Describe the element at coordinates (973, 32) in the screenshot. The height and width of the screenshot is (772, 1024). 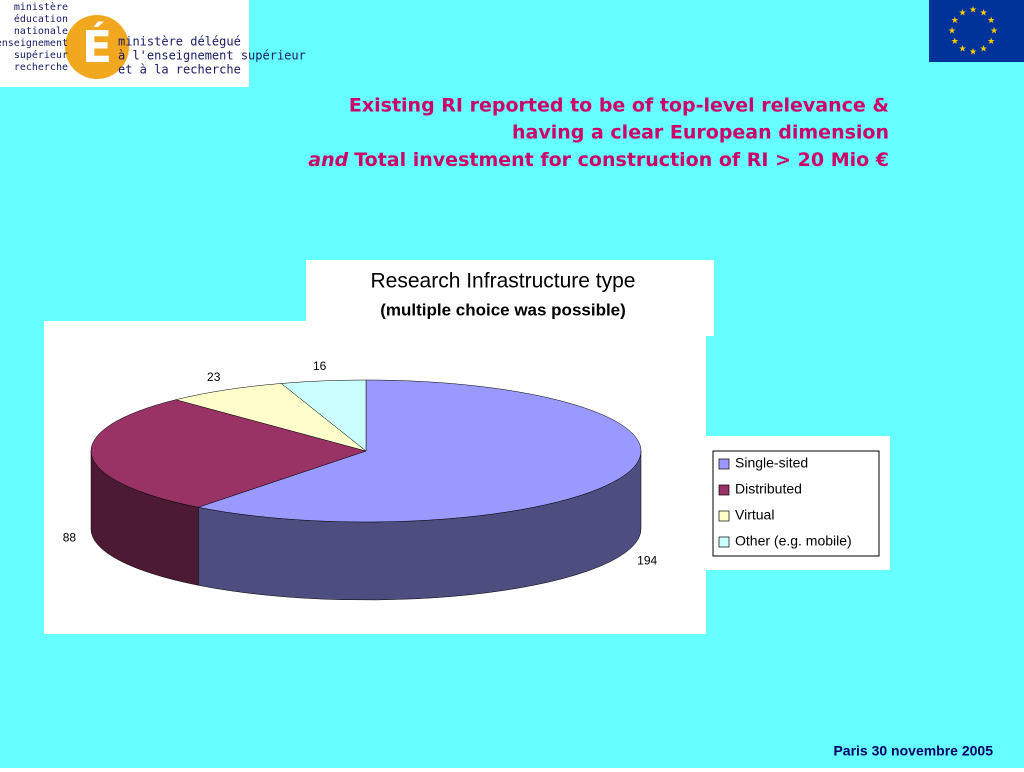
I see `eu-stars: ★ ★★★★★★★★★★★` at that location.